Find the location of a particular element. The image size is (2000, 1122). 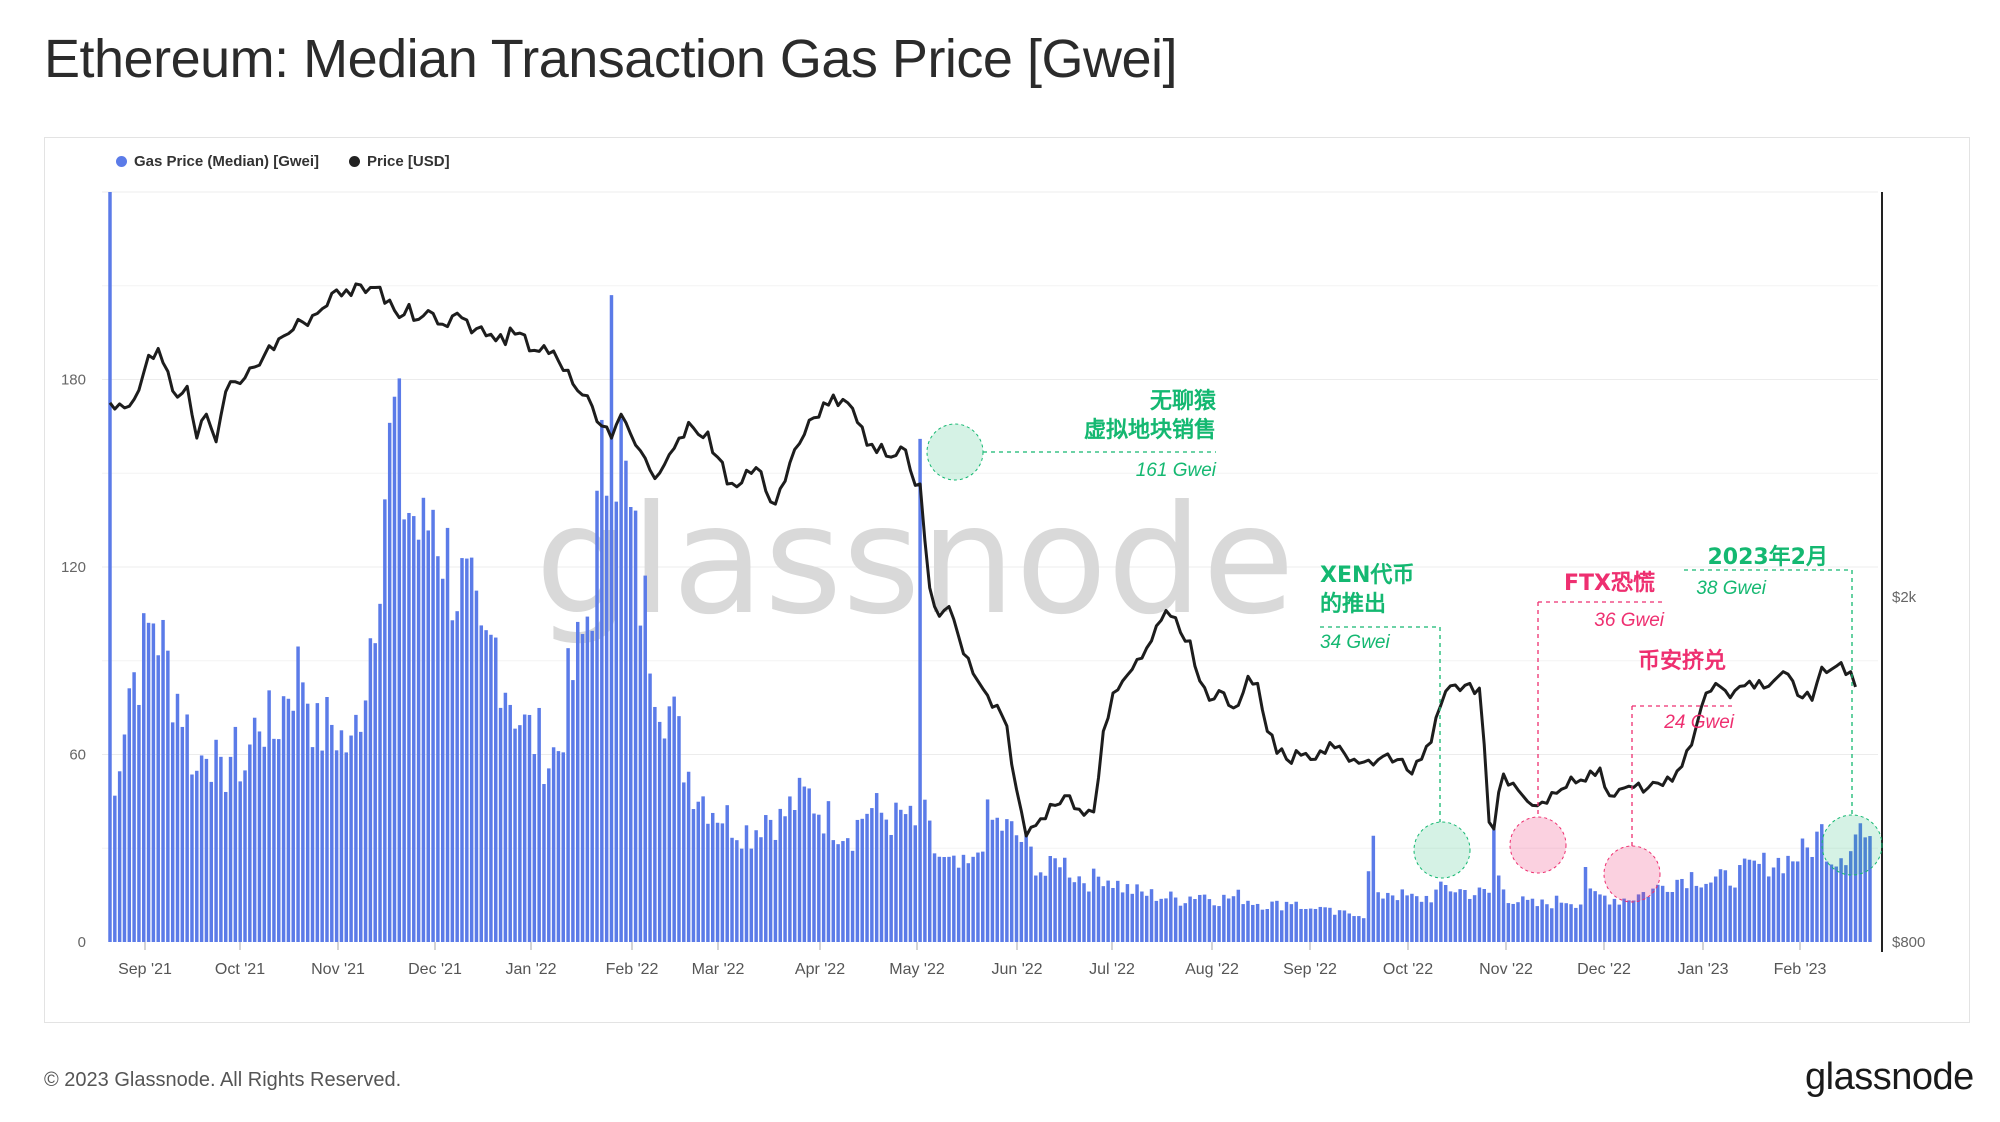

legend-label-gas: Gas Price (Median) [Gwei] is located at coordinates (227, 161).